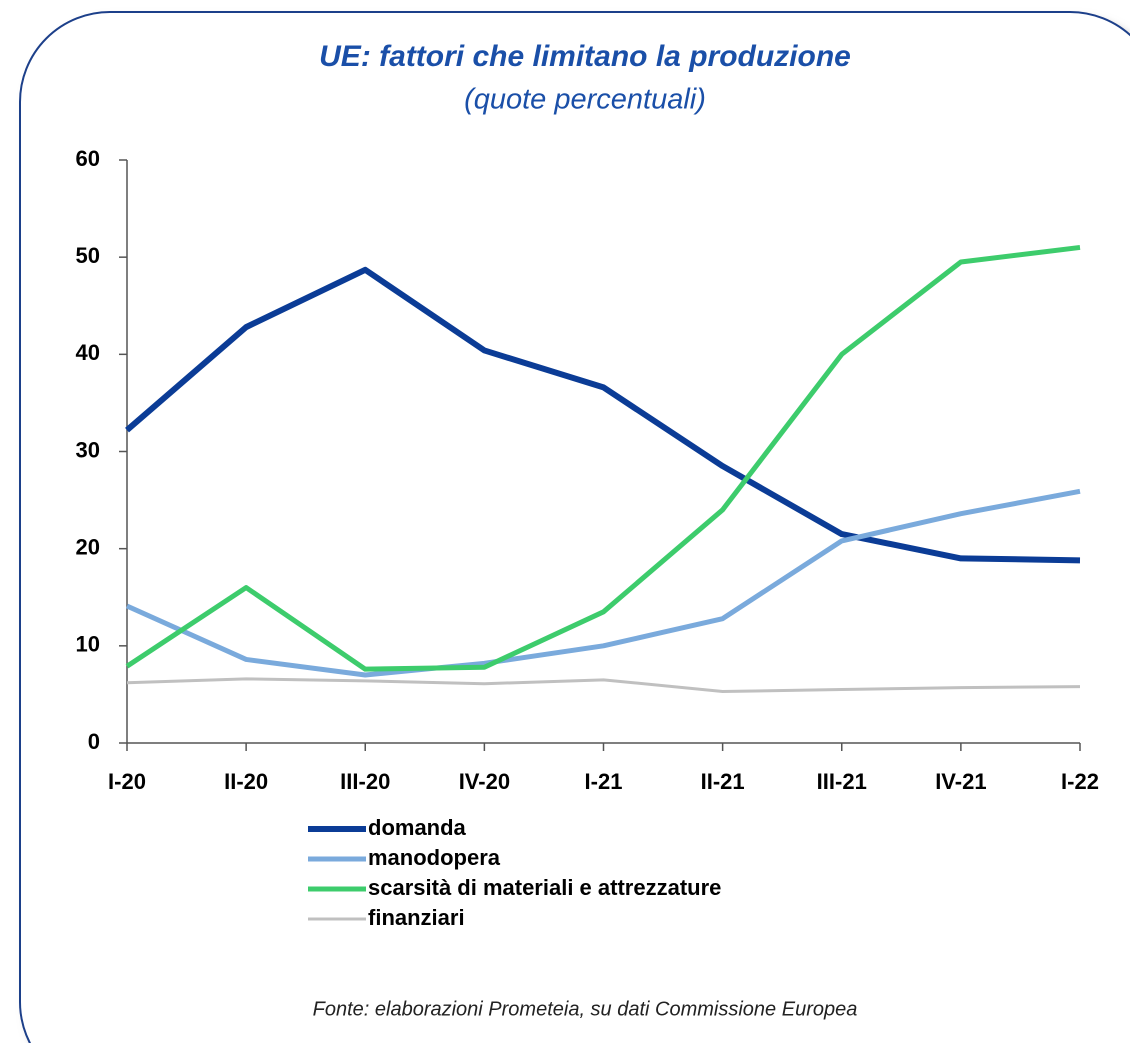  Describe the element at coordinates (434, 857) in the screenshot. I see `legend-label: manodopera` at that location.